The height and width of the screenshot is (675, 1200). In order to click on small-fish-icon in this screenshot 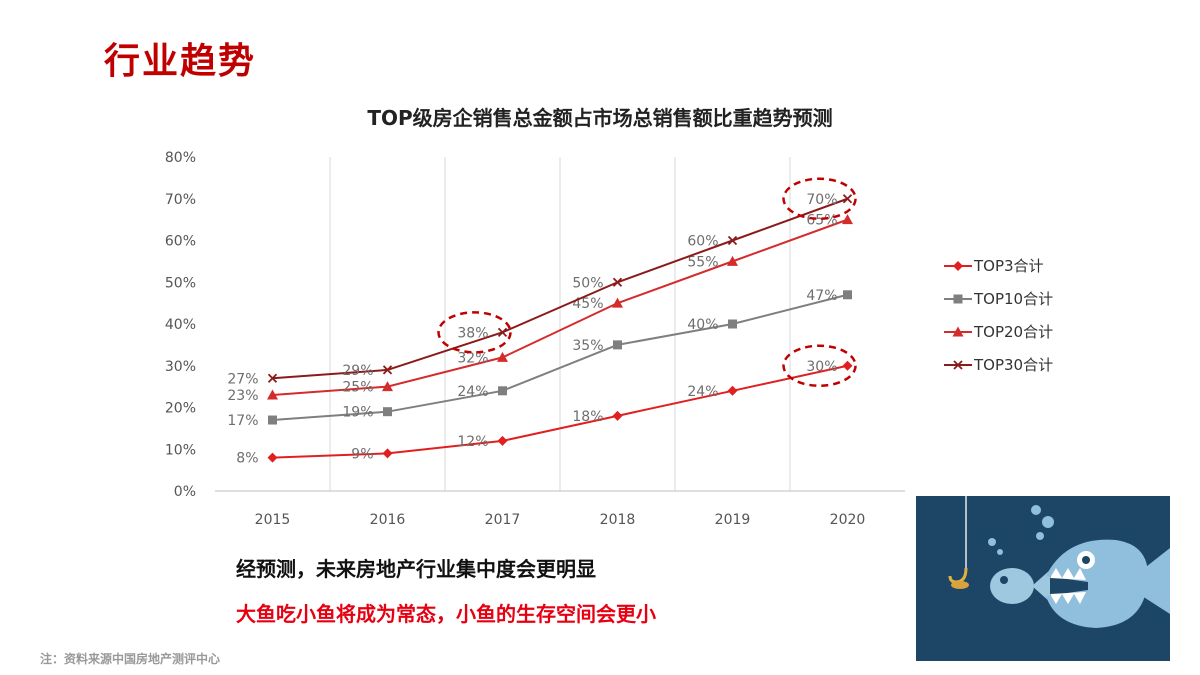, I will do `click(1020, 586)`.